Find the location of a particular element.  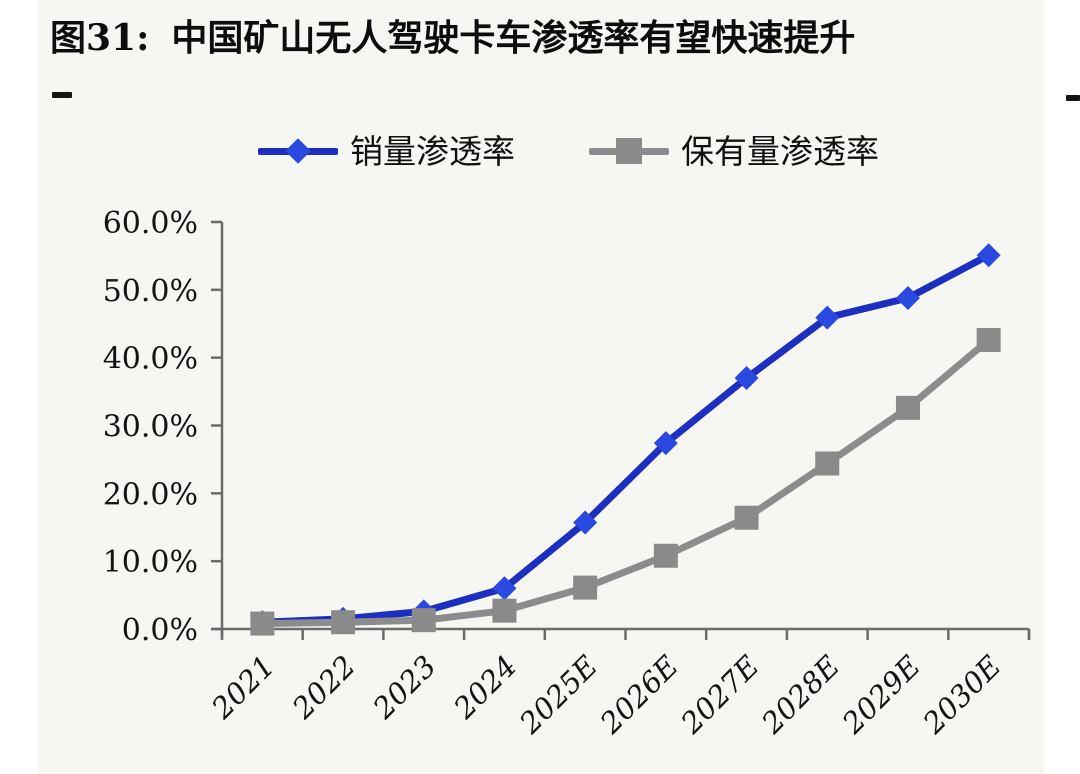

x-tick-label: 2022 is located at coordinates (323, 687).